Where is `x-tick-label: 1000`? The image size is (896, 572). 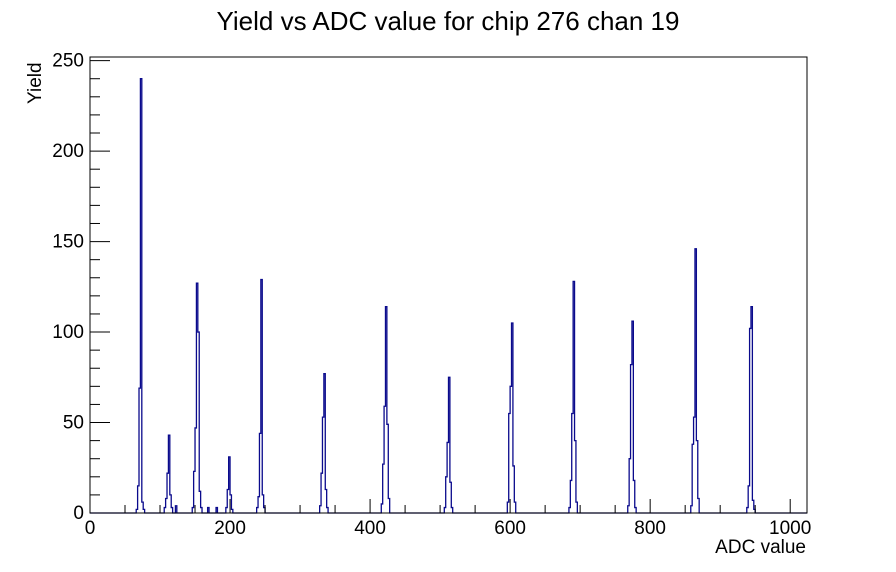
x-tick-label: 1000 is located at coordinates (790, 528).